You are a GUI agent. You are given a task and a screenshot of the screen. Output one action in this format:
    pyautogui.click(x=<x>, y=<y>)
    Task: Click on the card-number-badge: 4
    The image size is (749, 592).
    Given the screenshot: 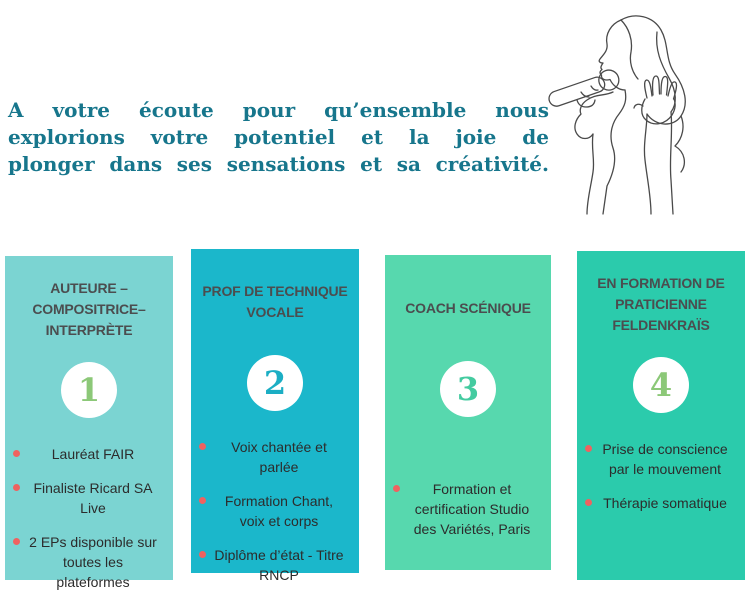 What is the action you would take?
    pyautogui.click(x=661, y=385)
    